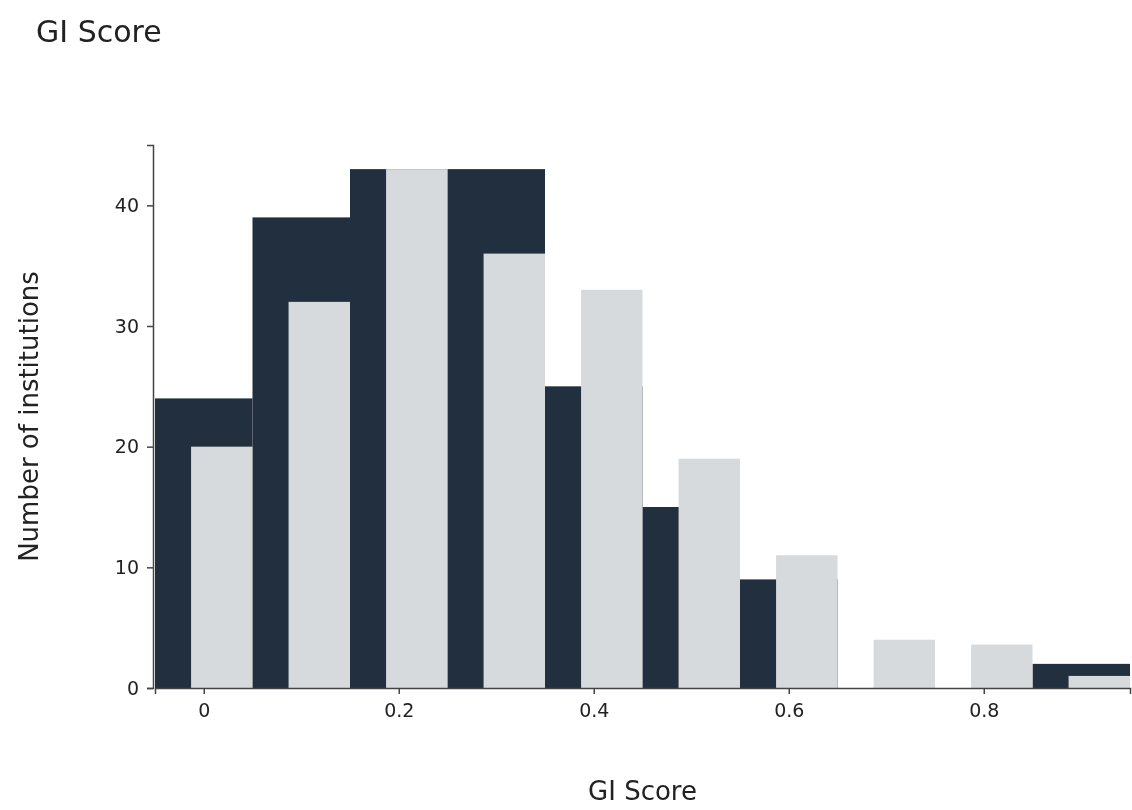  I want to click on y-tick-label: 40, so click(126, 204).